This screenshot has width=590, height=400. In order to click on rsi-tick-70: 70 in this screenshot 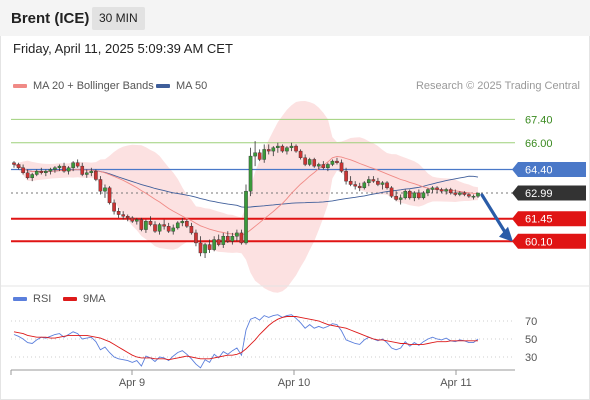, I will do `click(531, 322)`.